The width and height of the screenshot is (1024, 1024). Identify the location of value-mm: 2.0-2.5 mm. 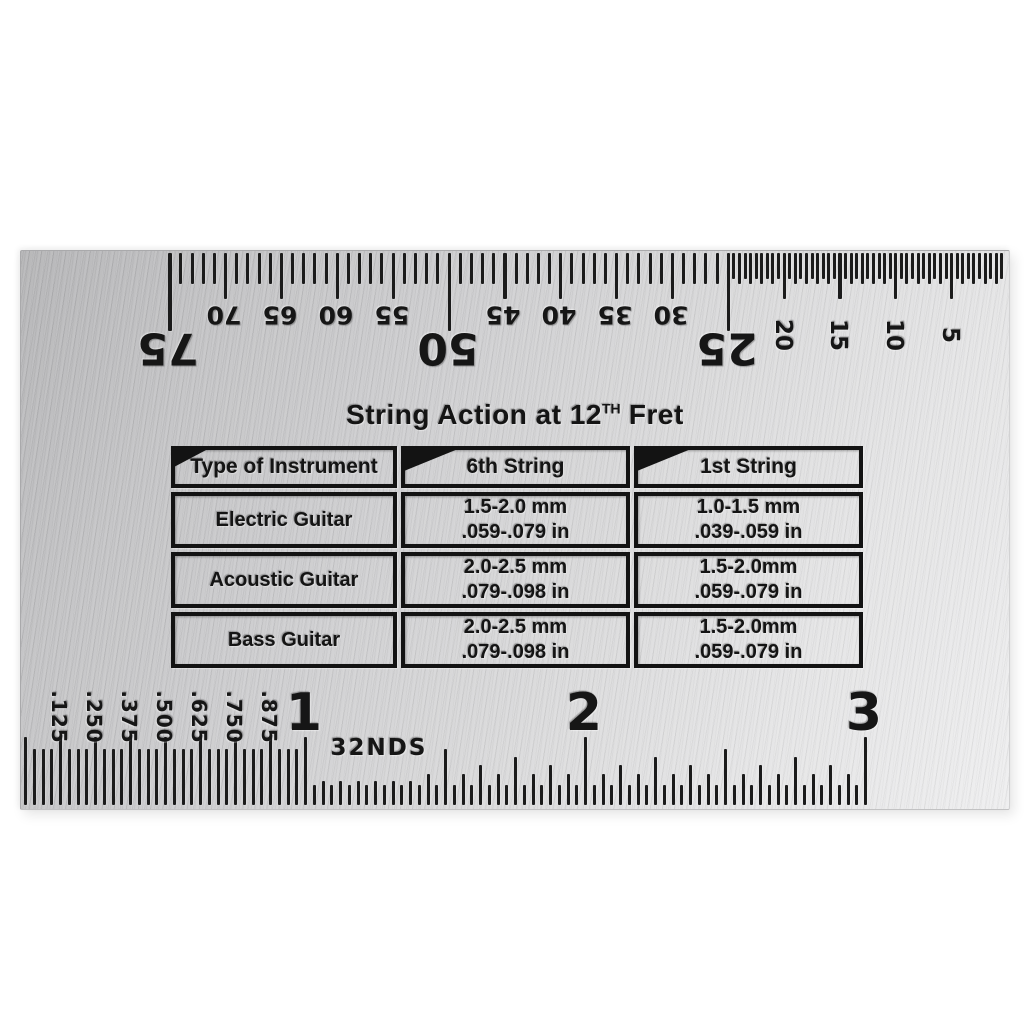
(515, 627).